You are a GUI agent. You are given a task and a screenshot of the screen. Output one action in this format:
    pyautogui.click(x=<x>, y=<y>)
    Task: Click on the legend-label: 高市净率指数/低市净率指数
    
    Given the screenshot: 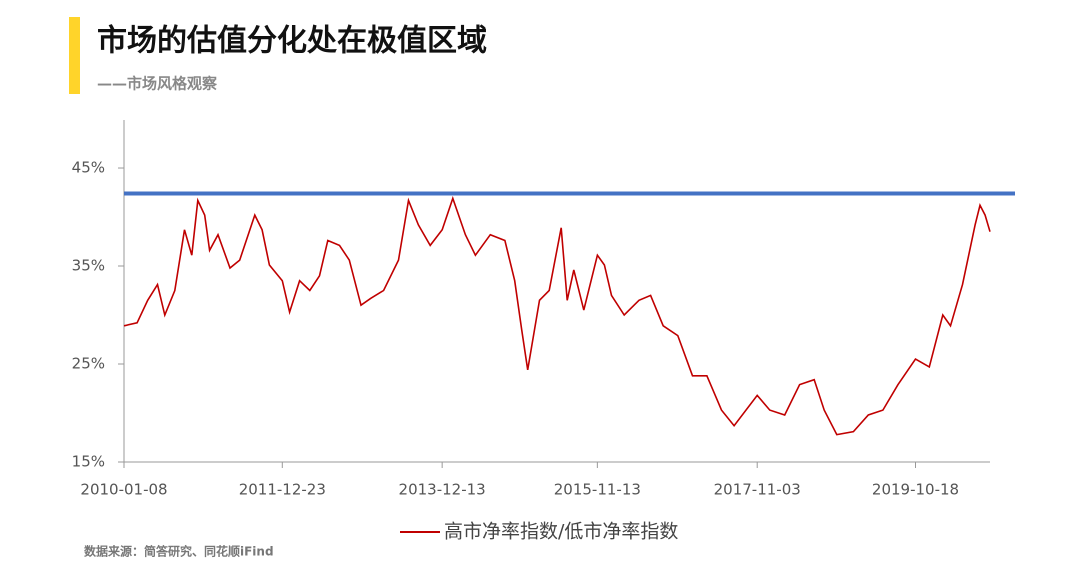 What is the action you would take?
    pyautogui.click(x=561, y=532)
    